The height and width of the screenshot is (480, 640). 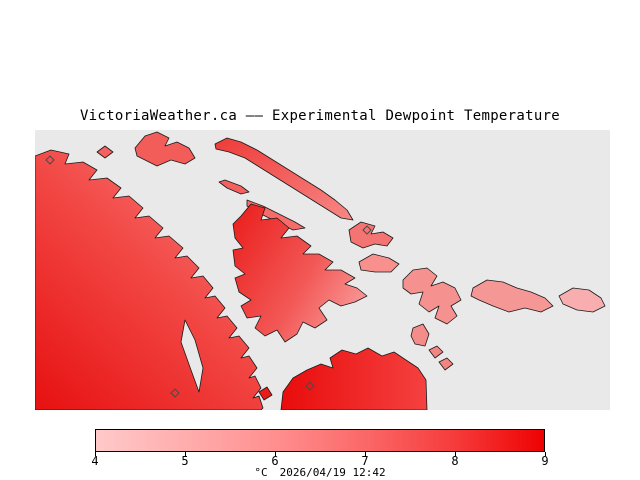 What do you see at coordinates (332, 472) in the screenshot?
I see `timestamp: 2026/04/19 12:42` at bounding box center [332, 472].